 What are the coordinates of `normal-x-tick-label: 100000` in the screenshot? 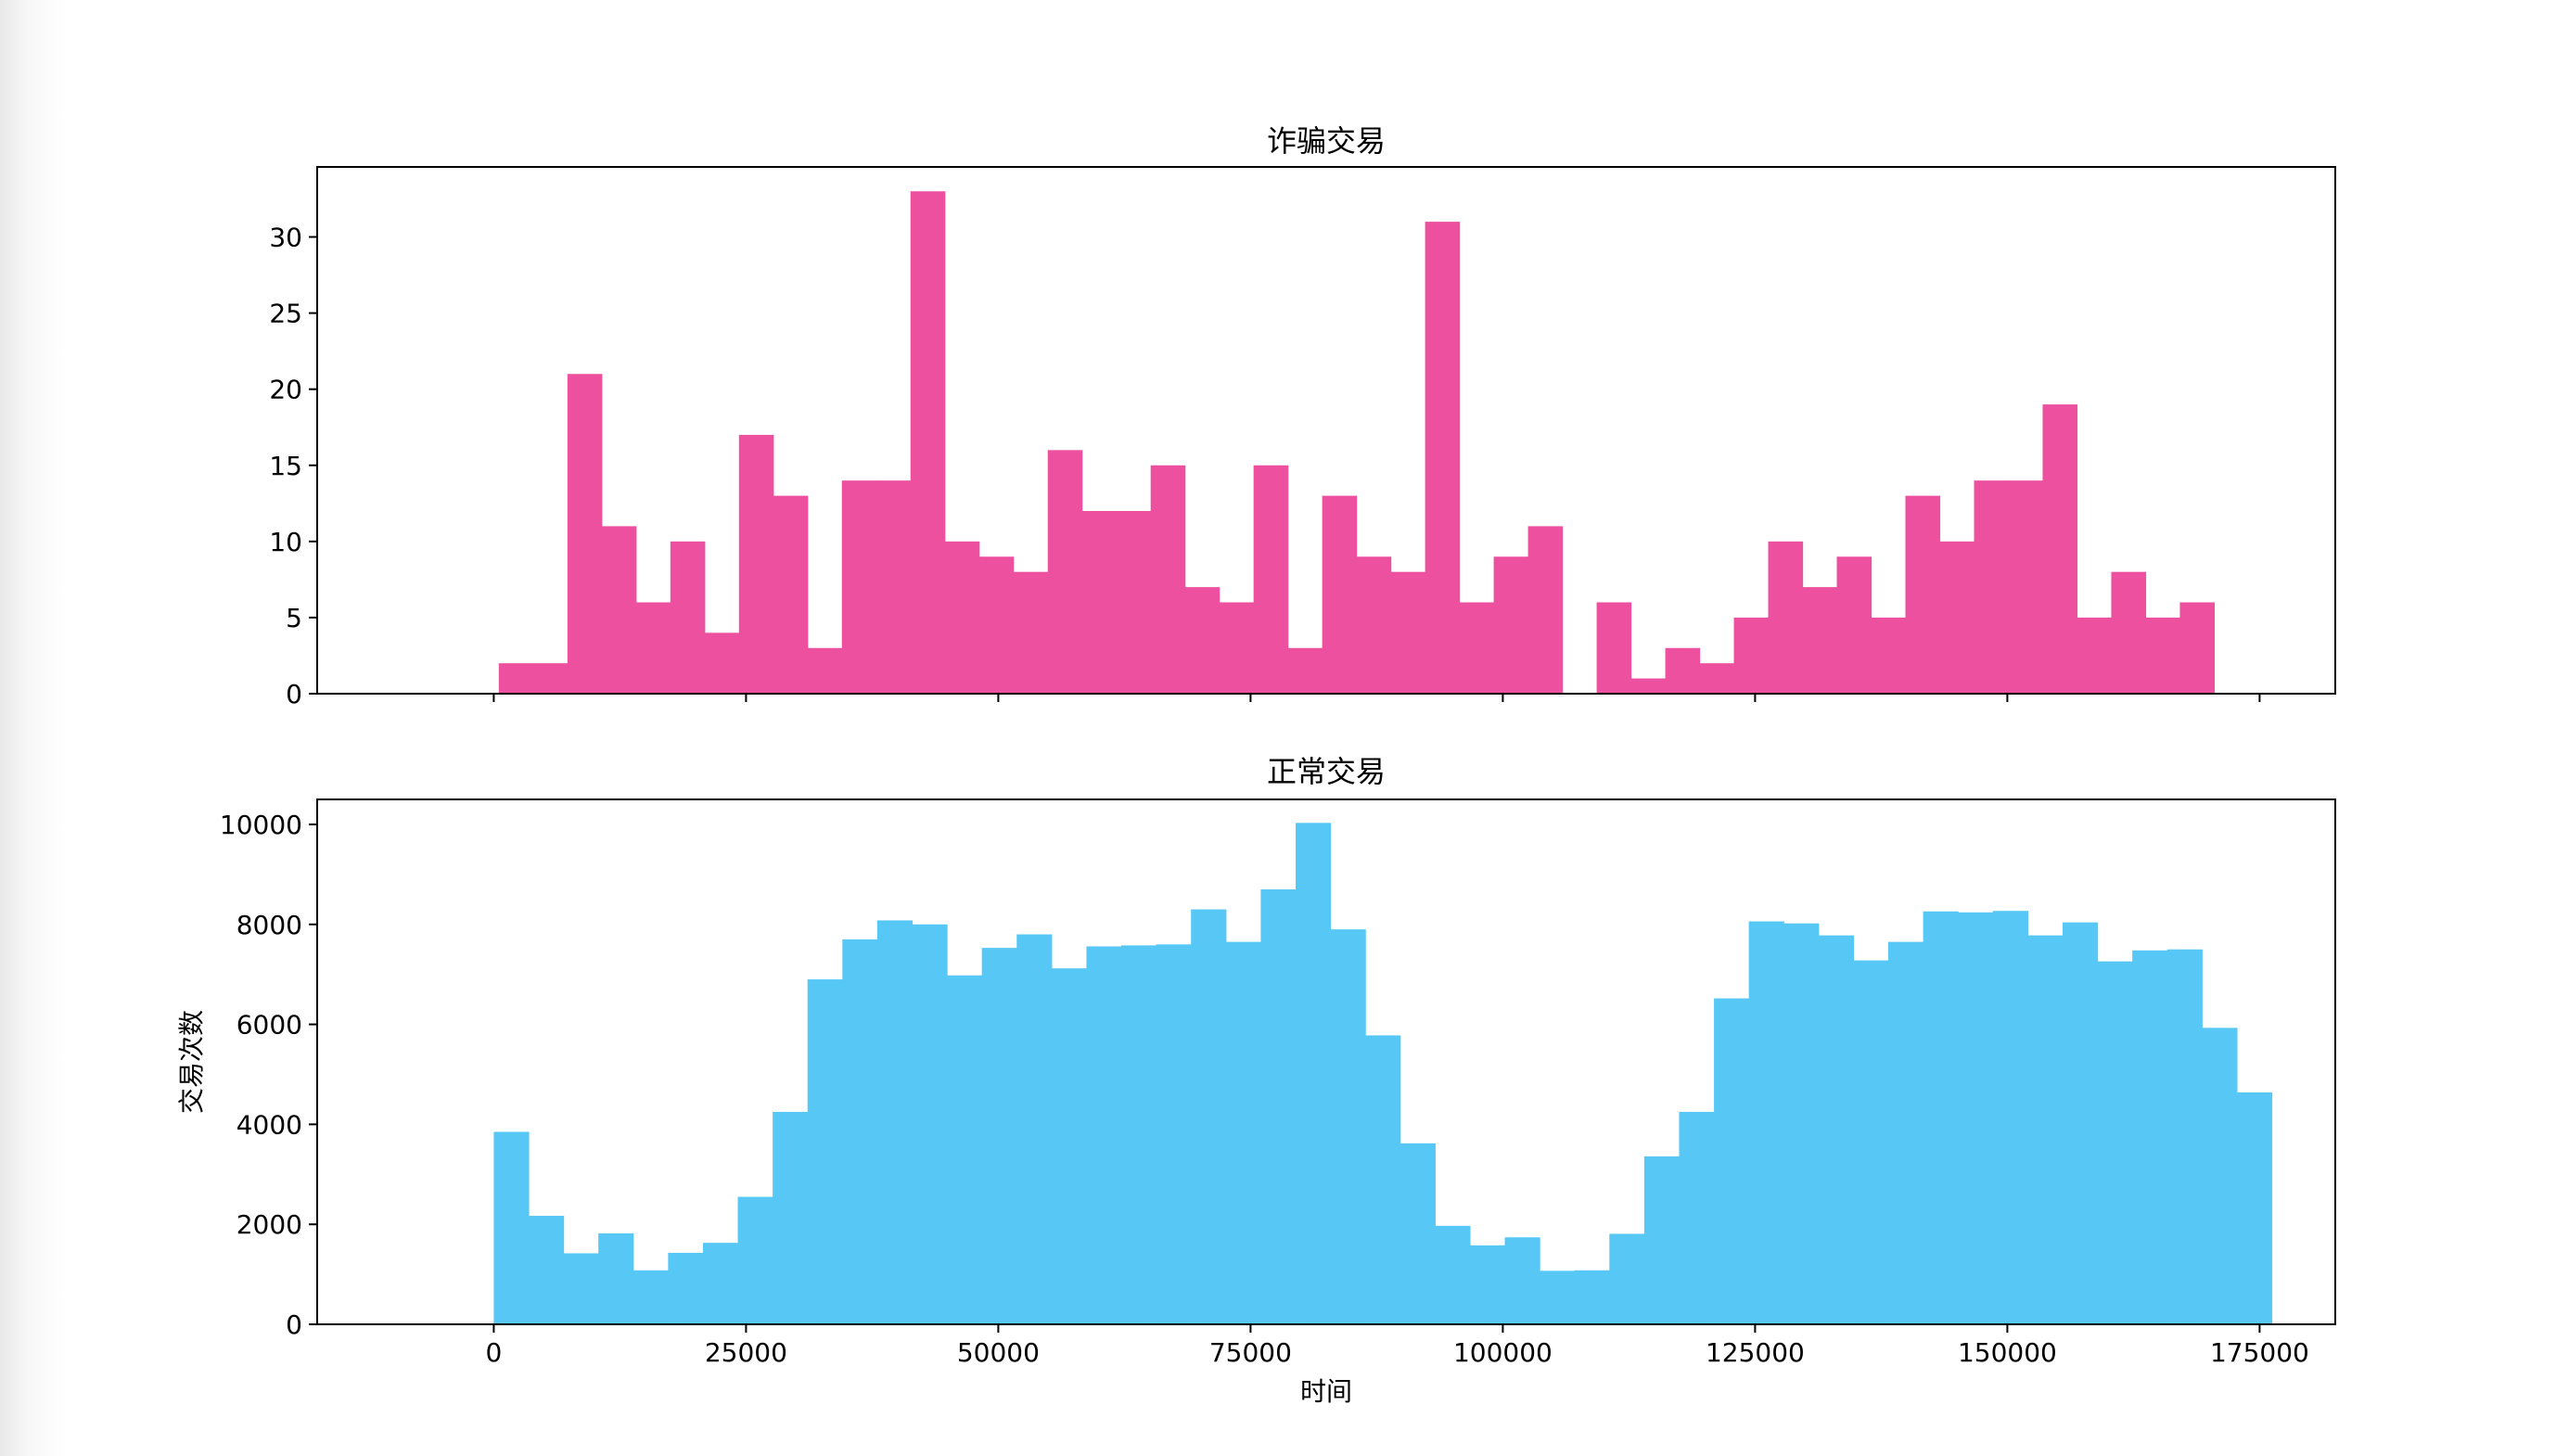 It's located at (1503, 1352).